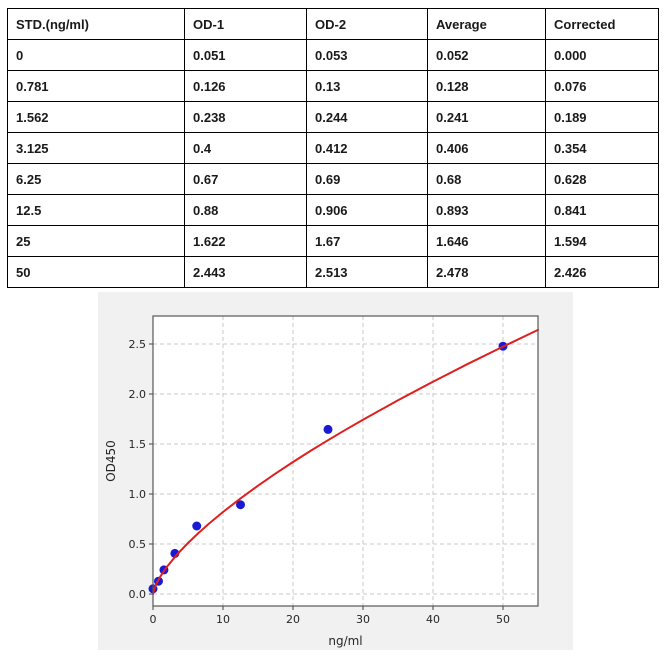 The image size is (670, 657). I want to click on x-tick-label: 50, so click(503, 619).